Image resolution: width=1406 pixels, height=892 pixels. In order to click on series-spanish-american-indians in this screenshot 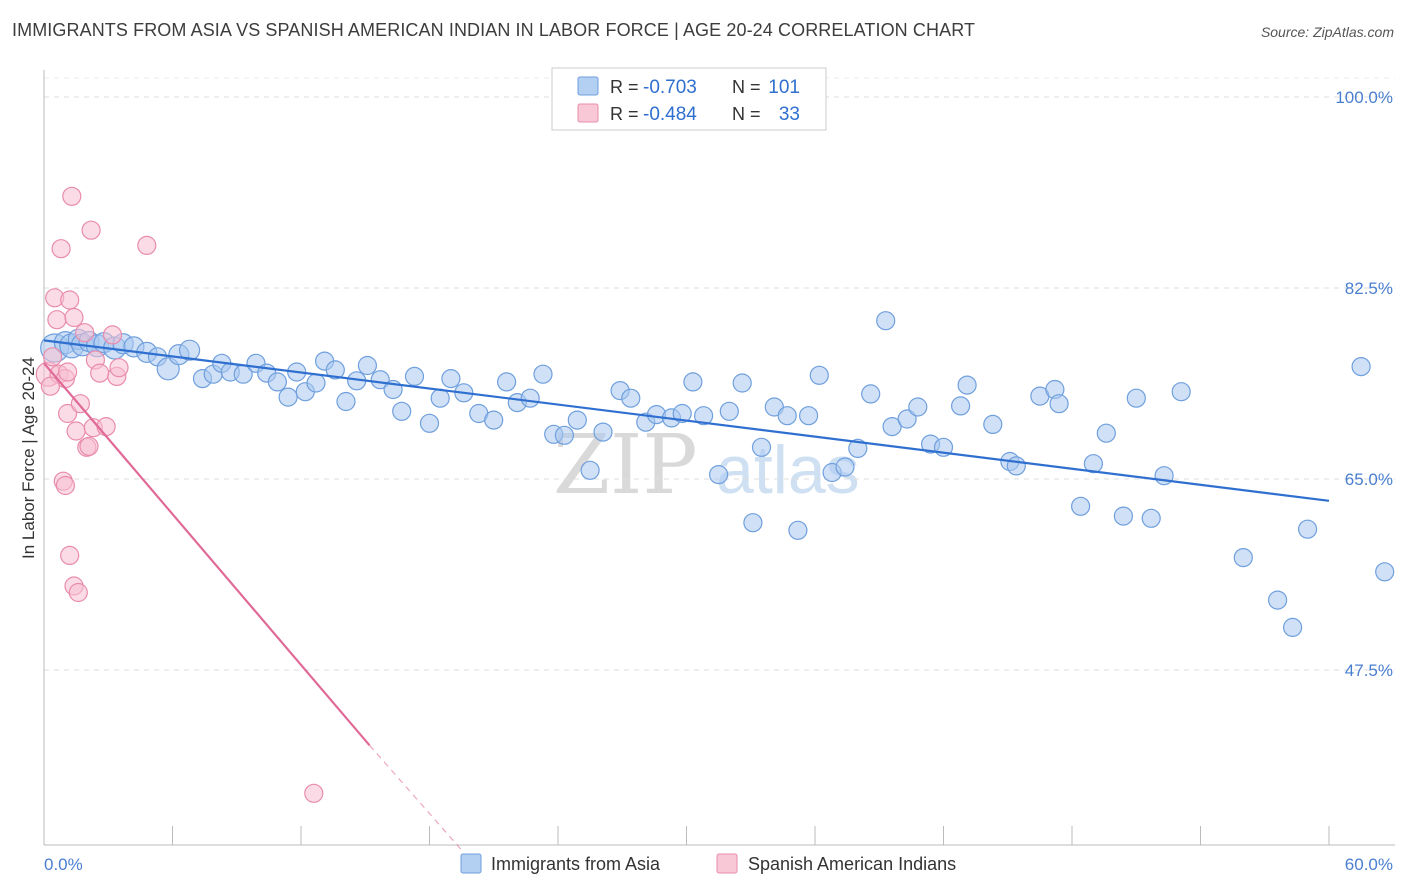, I will do `click(179, 494)`.